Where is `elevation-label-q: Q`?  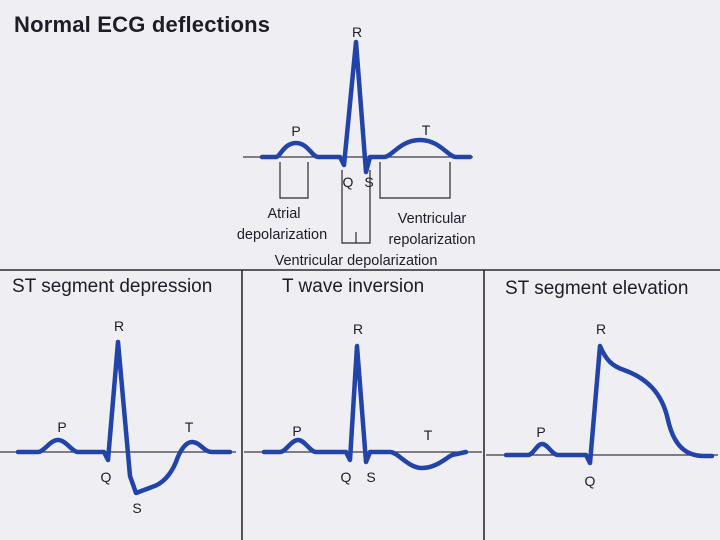
elevation-label-q: Q is located at coordinates (590, 481).